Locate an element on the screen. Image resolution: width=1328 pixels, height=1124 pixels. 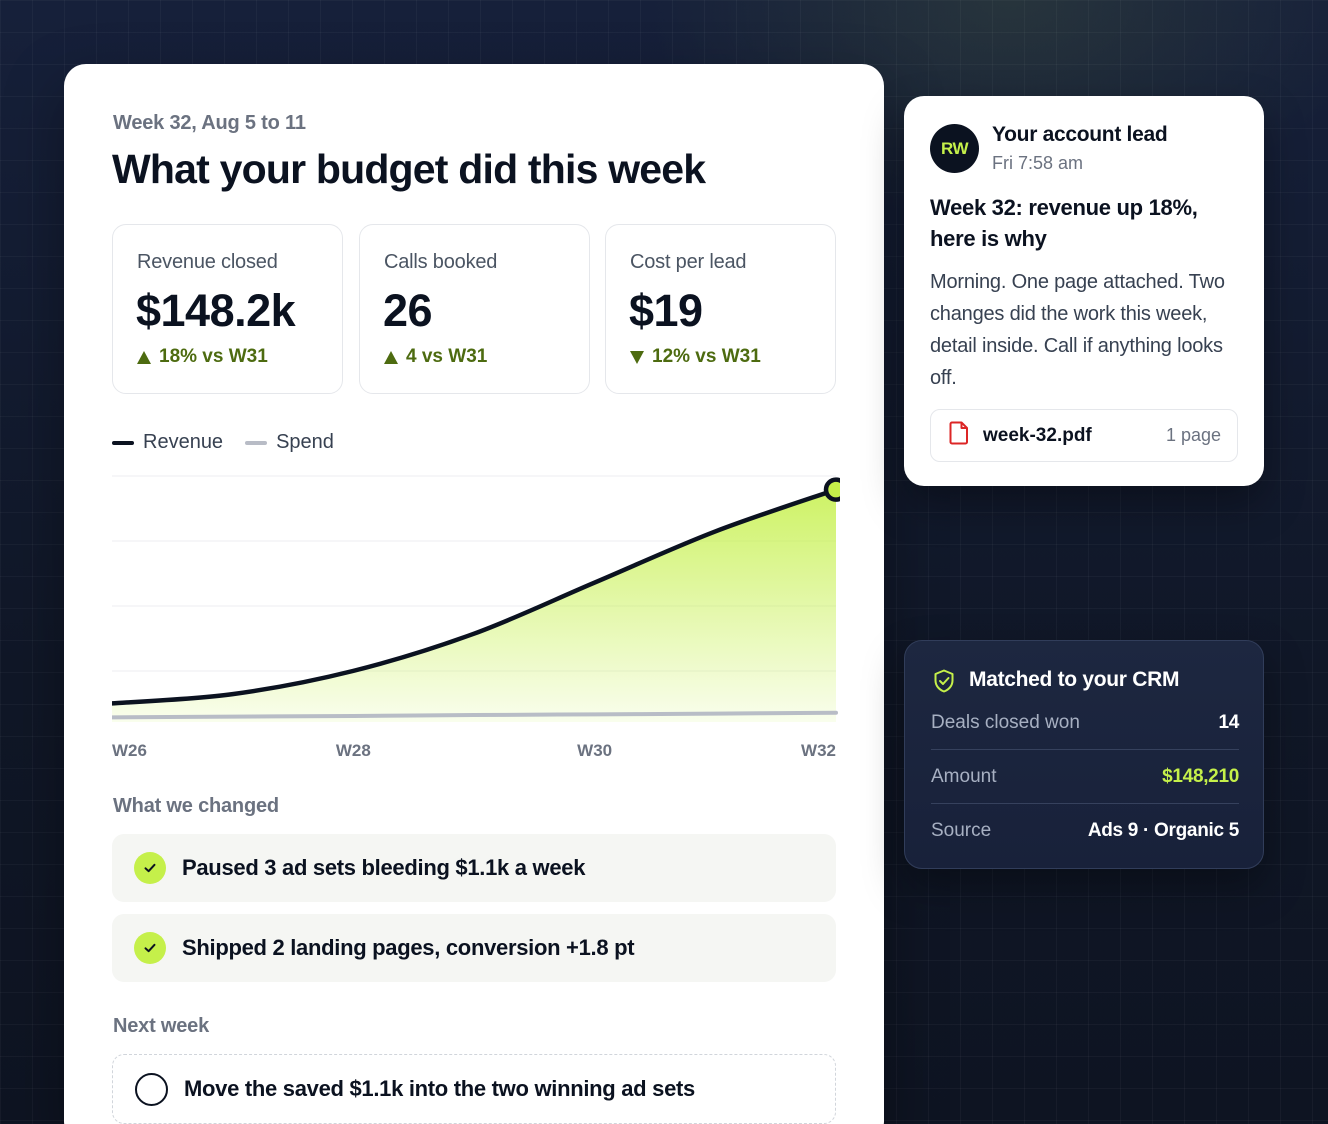
change-item-text: Paused 3 ad sets bleeding $1.1k a week is located at coordinates (384, 867).